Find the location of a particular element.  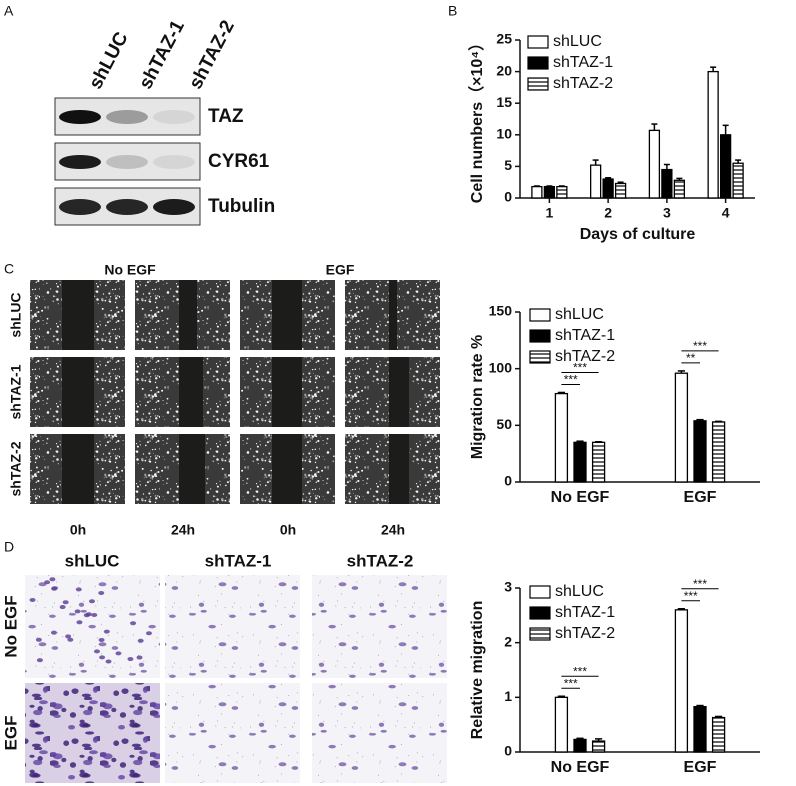

y-axis-label: Relative migration is located at coordinates (477, 670).